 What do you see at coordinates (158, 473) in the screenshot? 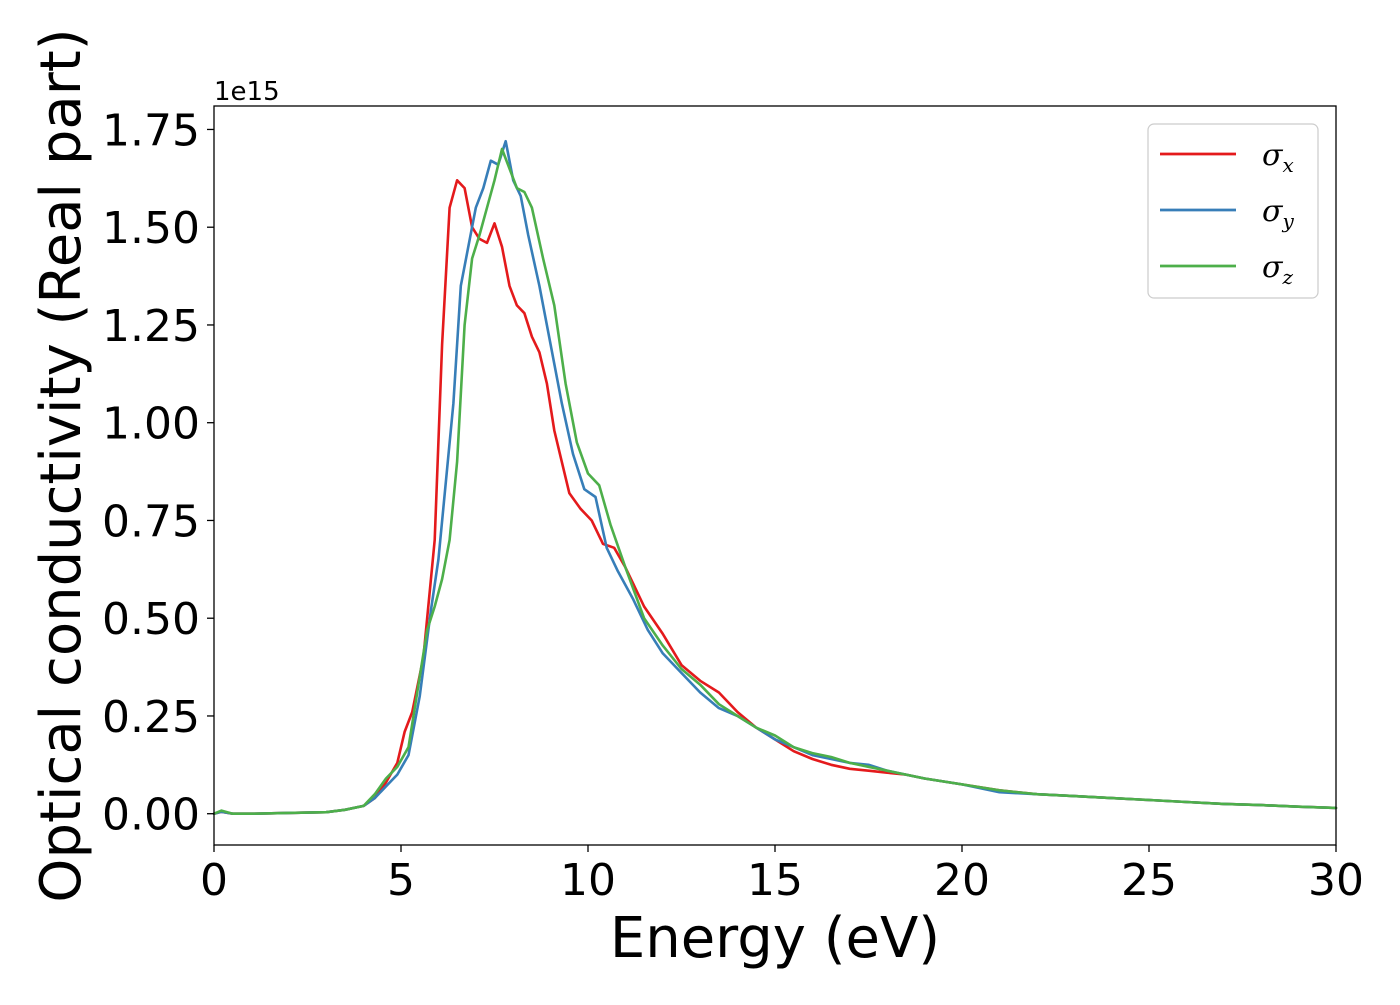
I see `y-axis-ticks: 0.00 0.25 0.50 0.75 1.00 1.25 1.50 1.75` at bounding box center [158, 473].